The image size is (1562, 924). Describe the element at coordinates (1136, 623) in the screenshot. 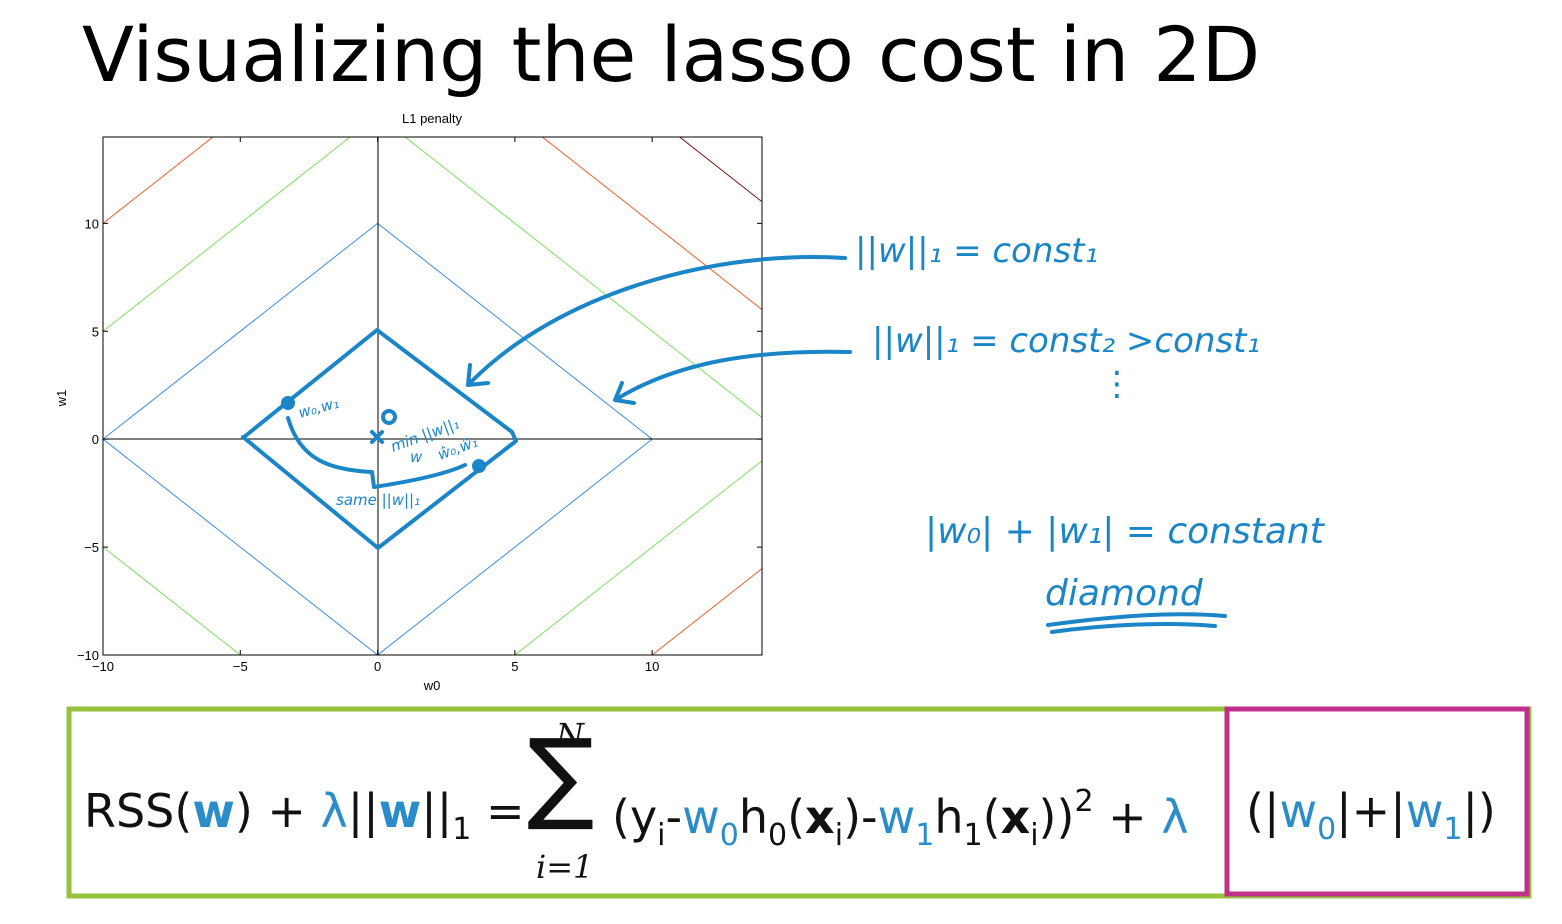

I see `underline` at that location.